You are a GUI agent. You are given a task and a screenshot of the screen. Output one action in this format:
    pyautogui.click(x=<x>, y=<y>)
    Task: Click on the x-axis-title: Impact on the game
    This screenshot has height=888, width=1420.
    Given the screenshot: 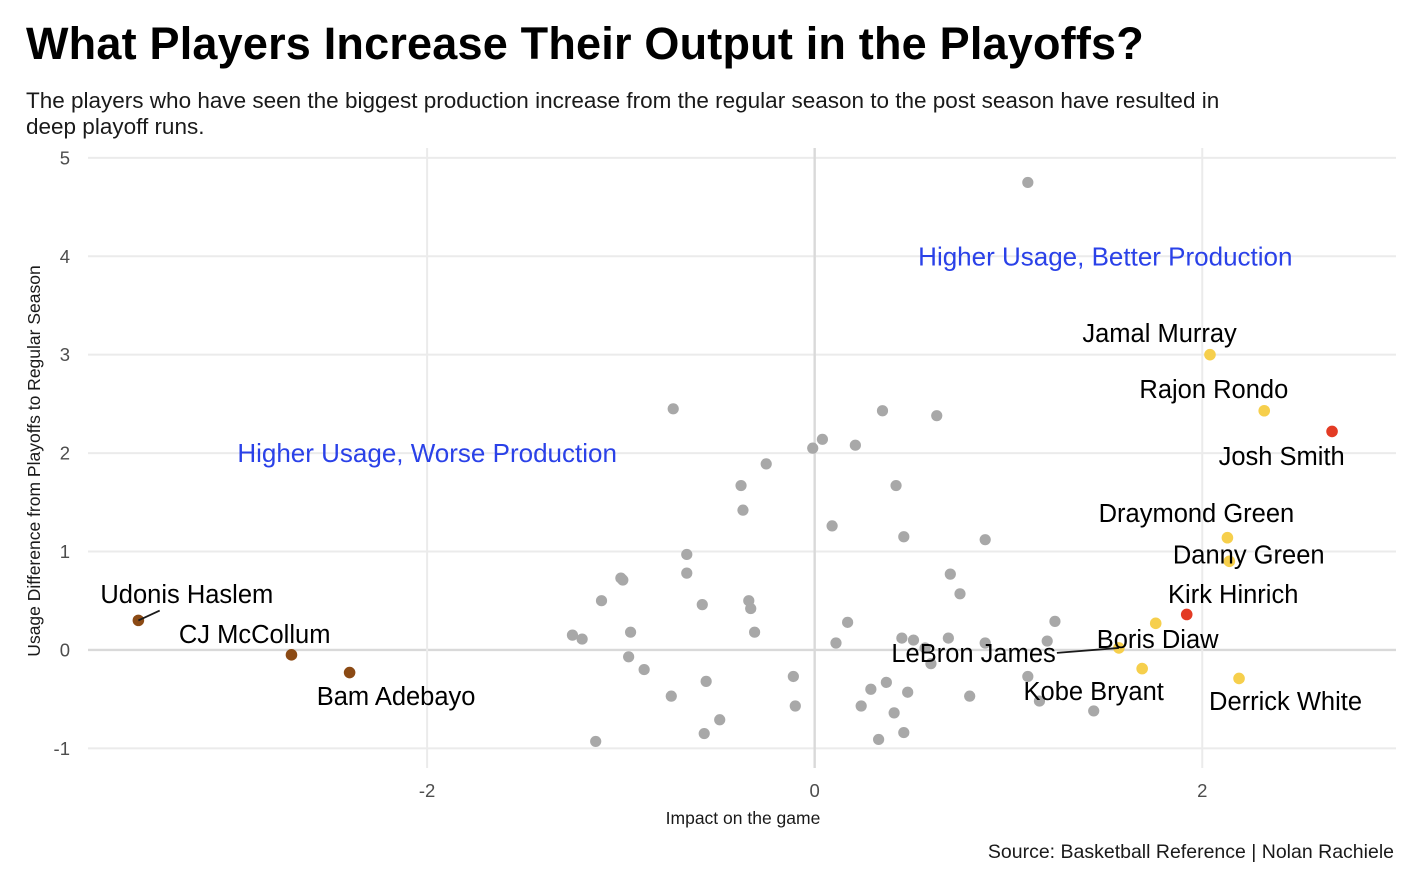 What is the action you would take?
    pyautogui.click(x=743, y=818)
    